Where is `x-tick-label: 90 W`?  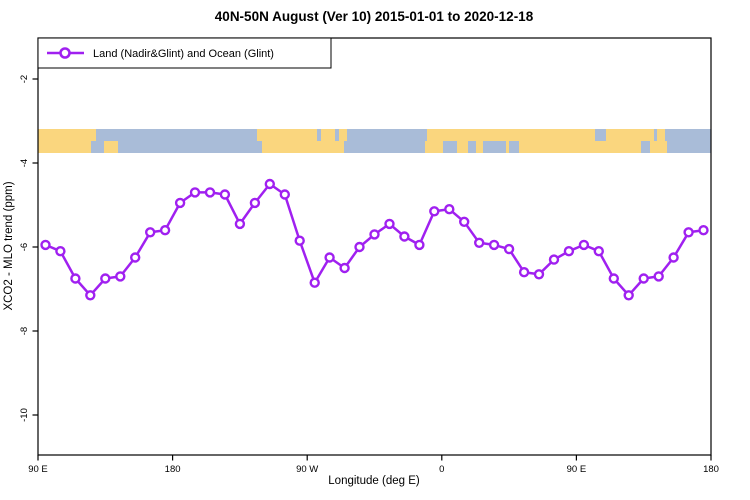 x-tick-label: 90 W is located at coordinates (307, 469).